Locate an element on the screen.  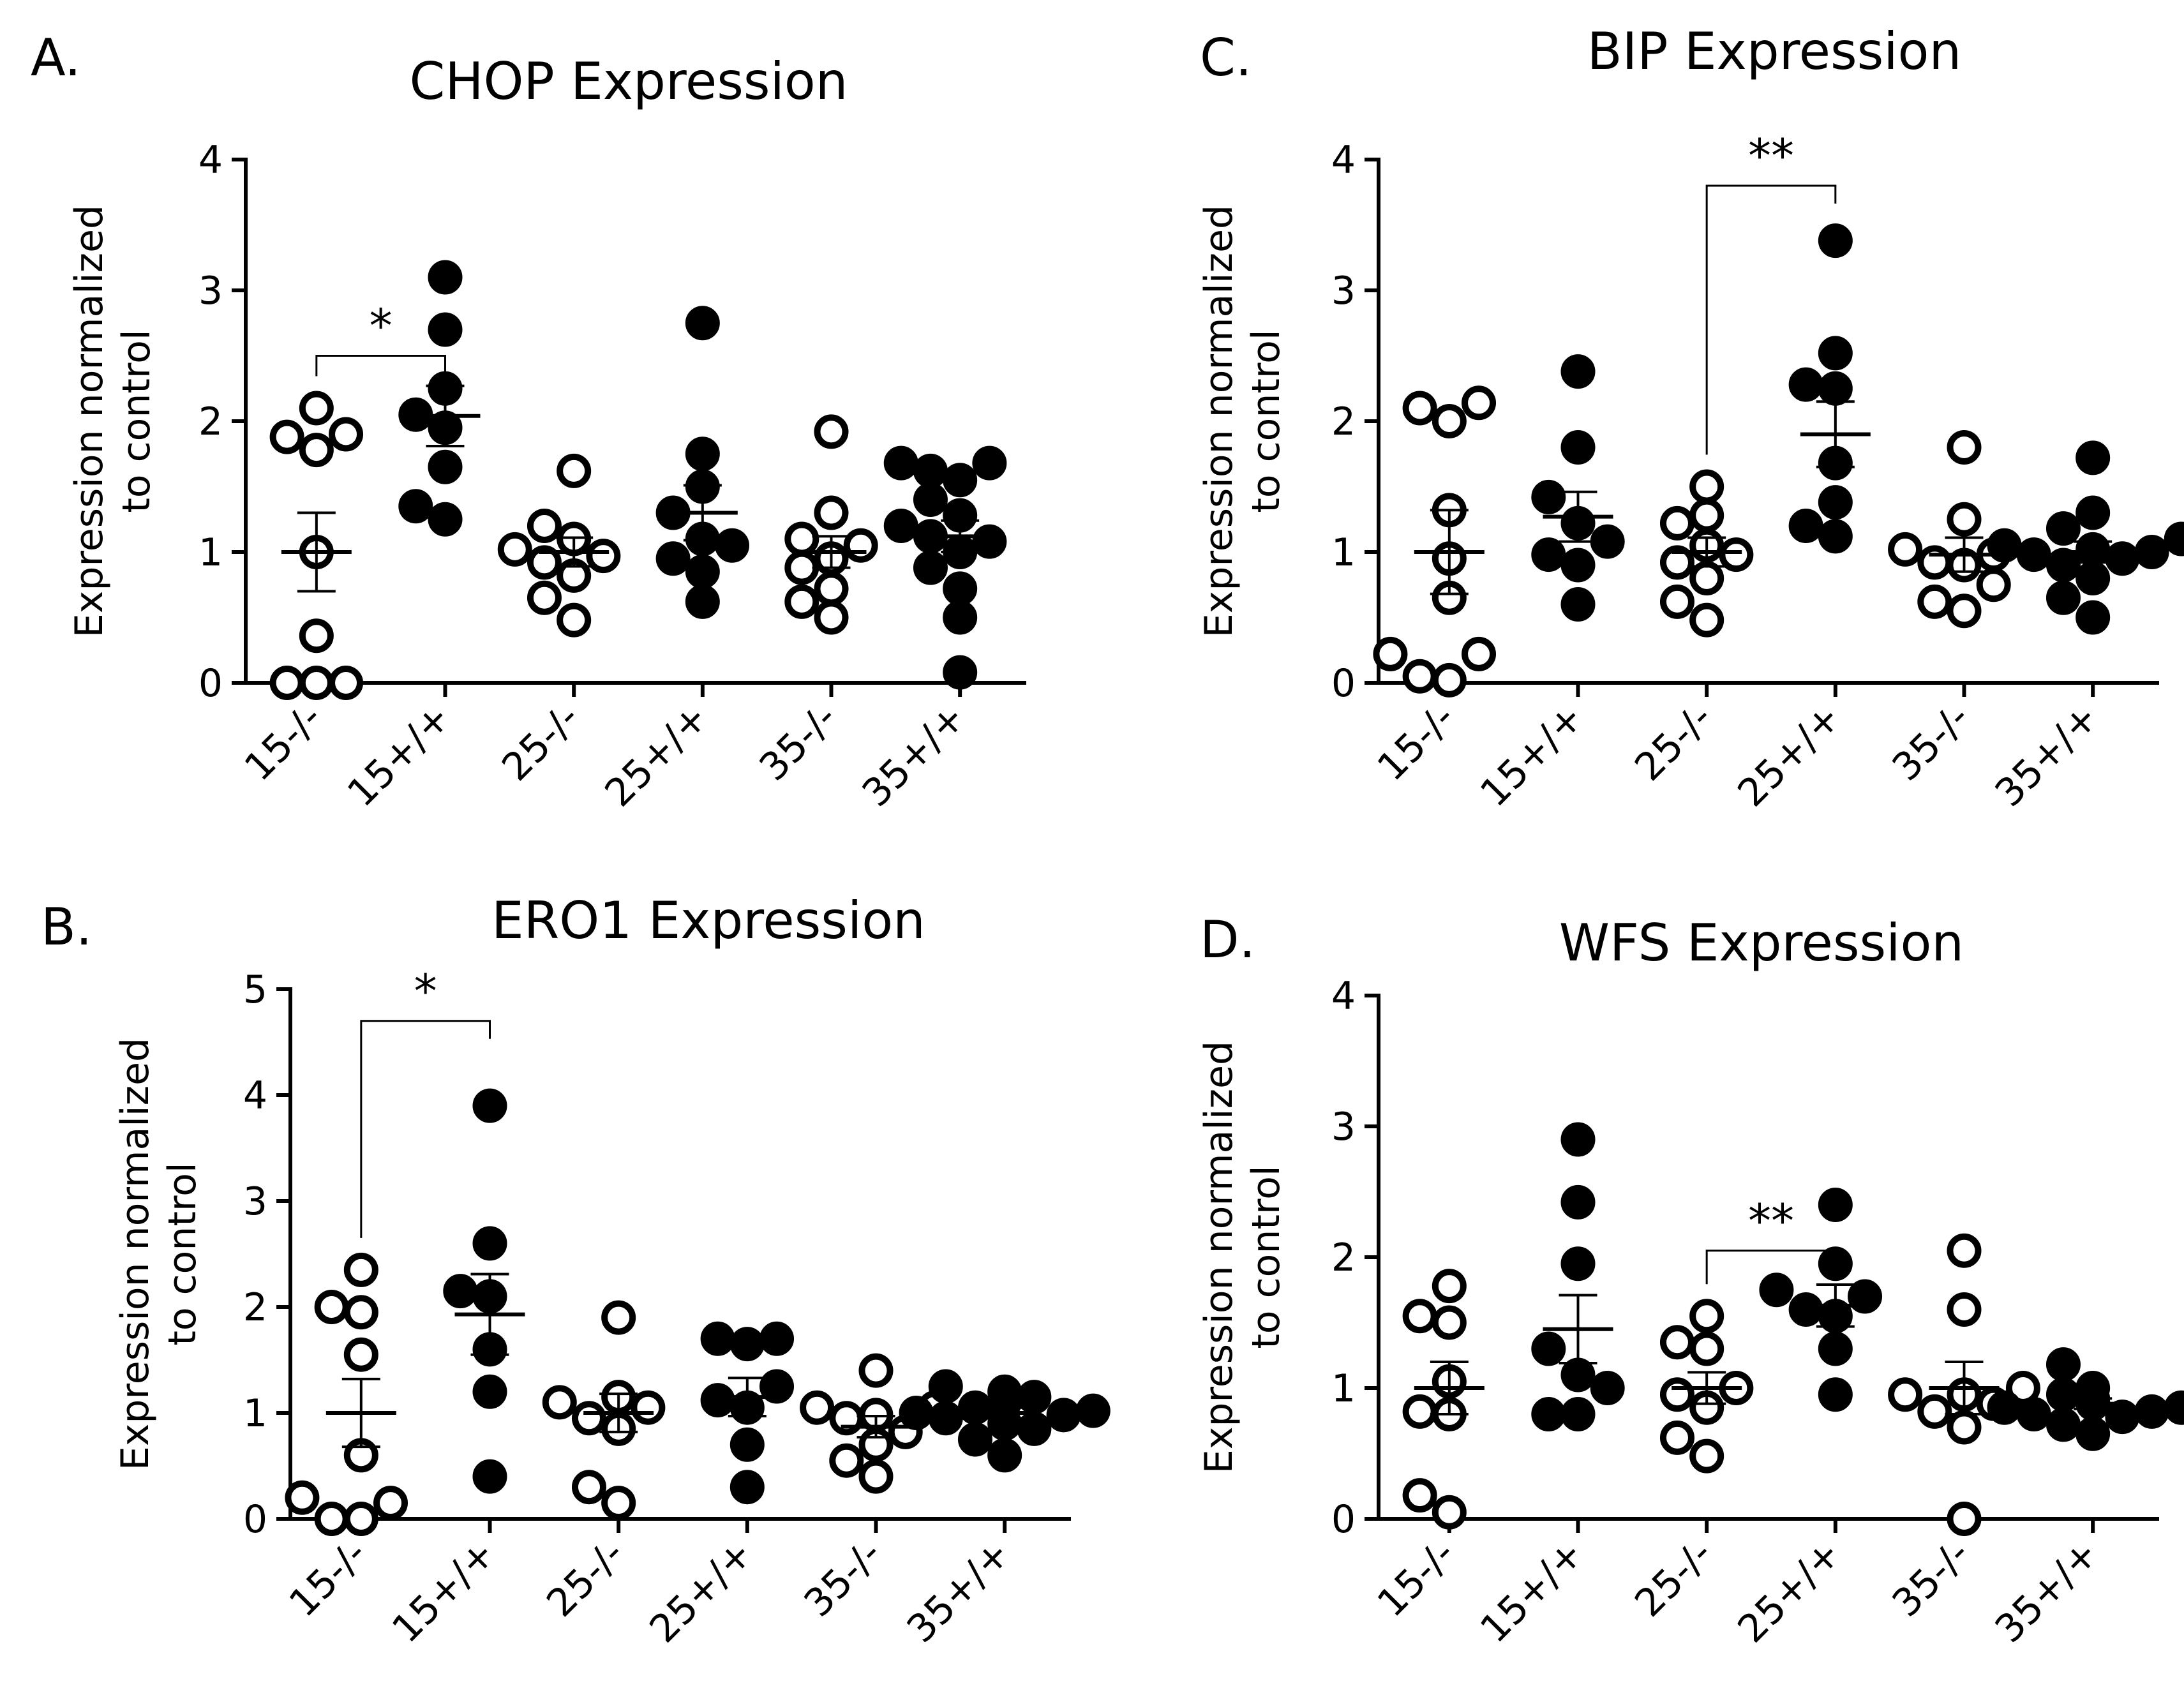
y-axis-label: Expression normalizedto control is located at coordinates (159, 1254).